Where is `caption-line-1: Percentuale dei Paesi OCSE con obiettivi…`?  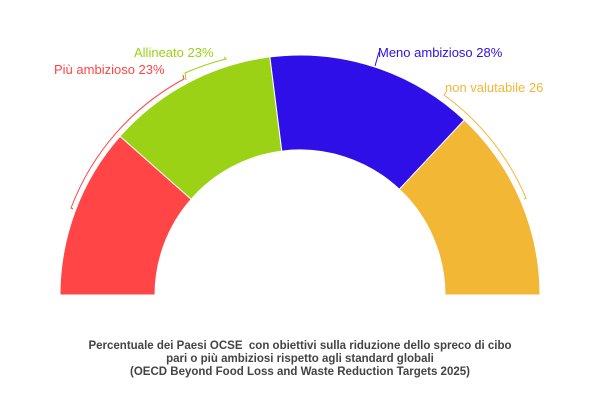
caption-line-1: Percentuale dei Paesi OCSE con obiettivi… is located at coordinates (300, 346).